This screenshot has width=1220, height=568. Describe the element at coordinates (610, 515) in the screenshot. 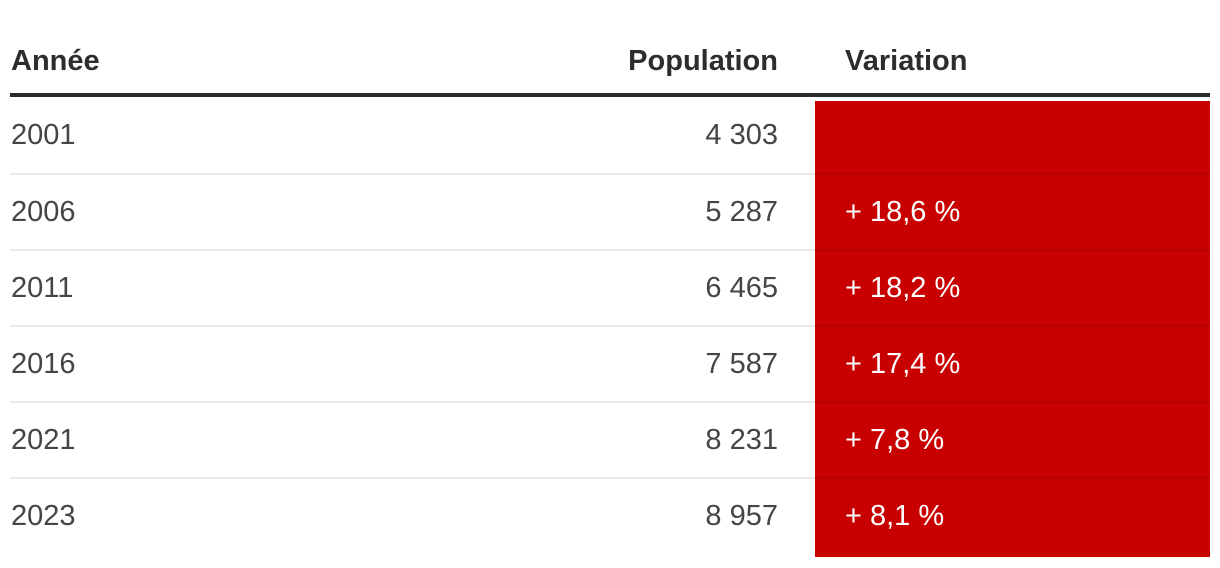

I see `table-row: 2023 8 957 + 8,1 %` at that location.